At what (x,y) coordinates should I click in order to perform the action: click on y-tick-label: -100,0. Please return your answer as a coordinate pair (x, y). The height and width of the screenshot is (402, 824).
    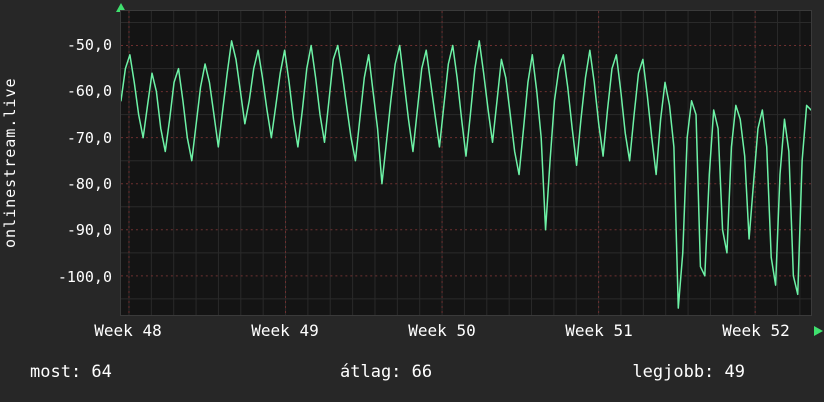
    Looking at the image, I should click on (84, 276).